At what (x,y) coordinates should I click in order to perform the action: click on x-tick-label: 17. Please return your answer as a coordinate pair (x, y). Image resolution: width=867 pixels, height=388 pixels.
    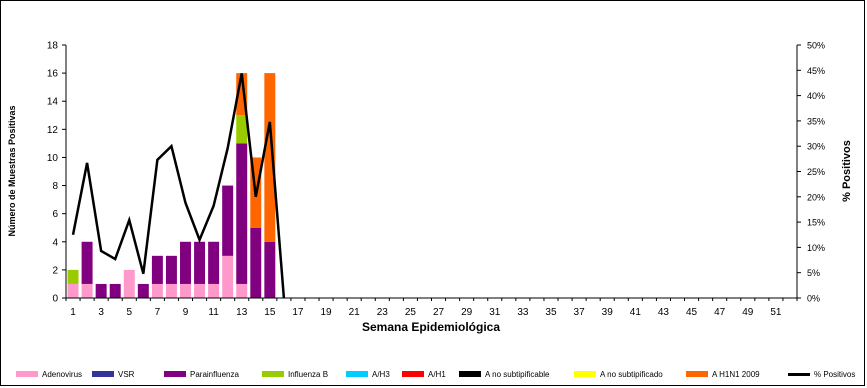
    Looking at the image, I should click on (298, 312).